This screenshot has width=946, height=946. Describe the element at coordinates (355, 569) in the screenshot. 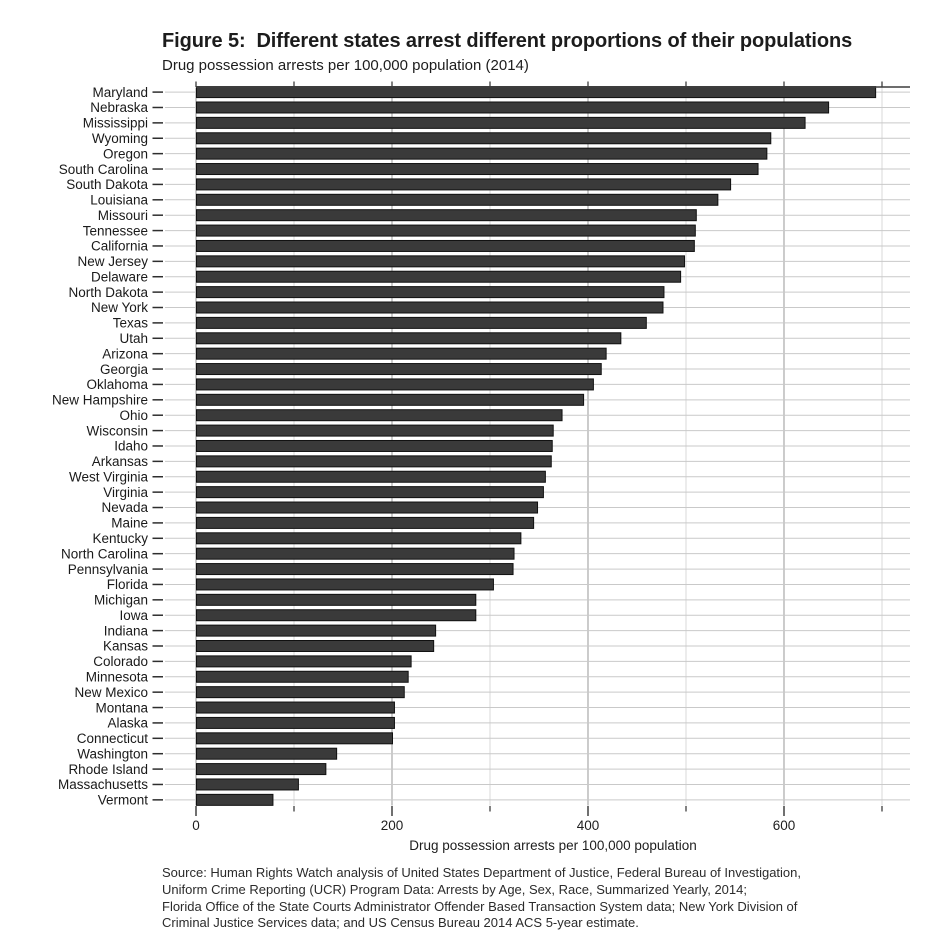

I see `bar-pennsylvania` at that location.